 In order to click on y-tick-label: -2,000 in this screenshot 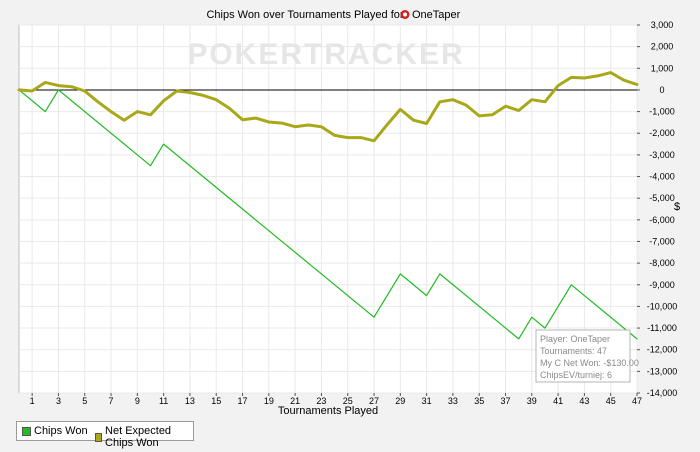, I will do `click(662, 133)`.